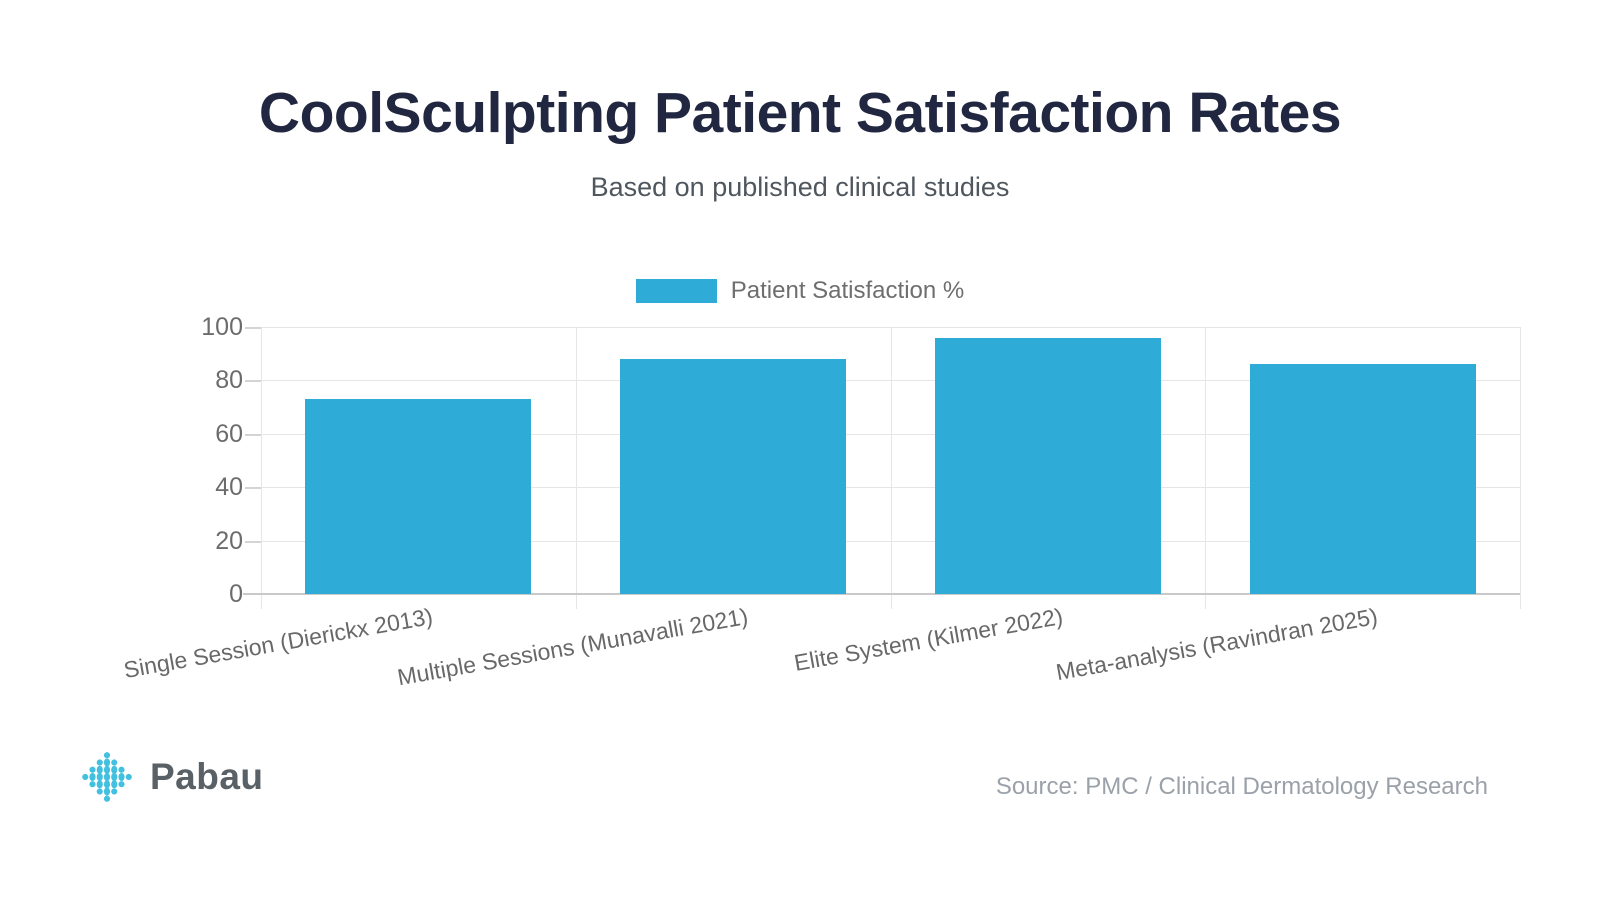  I want to click on y-axis-label: 20, so click(229, 541).